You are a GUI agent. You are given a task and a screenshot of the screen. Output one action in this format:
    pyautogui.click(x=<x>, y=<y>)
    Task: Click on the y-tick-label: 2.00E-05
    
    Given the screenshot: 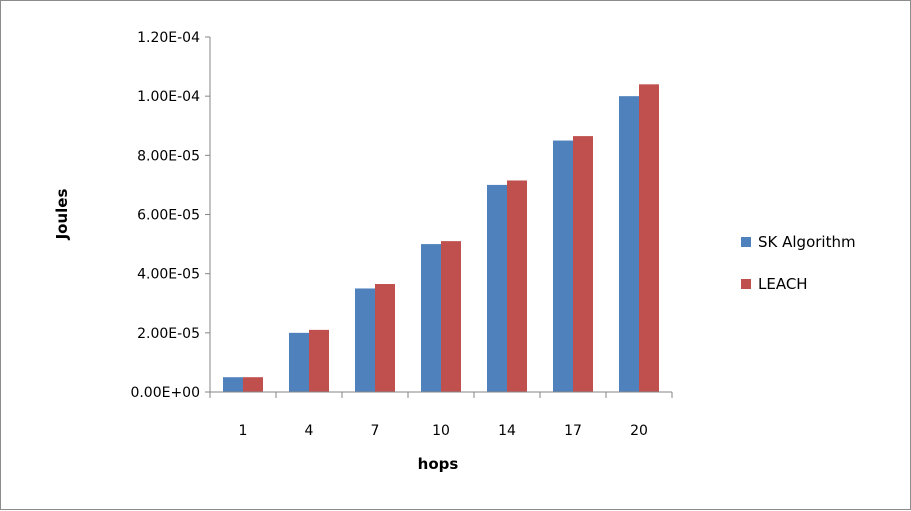 What is the action you would take?
    pyautogui.click(x=168, y=334)
    